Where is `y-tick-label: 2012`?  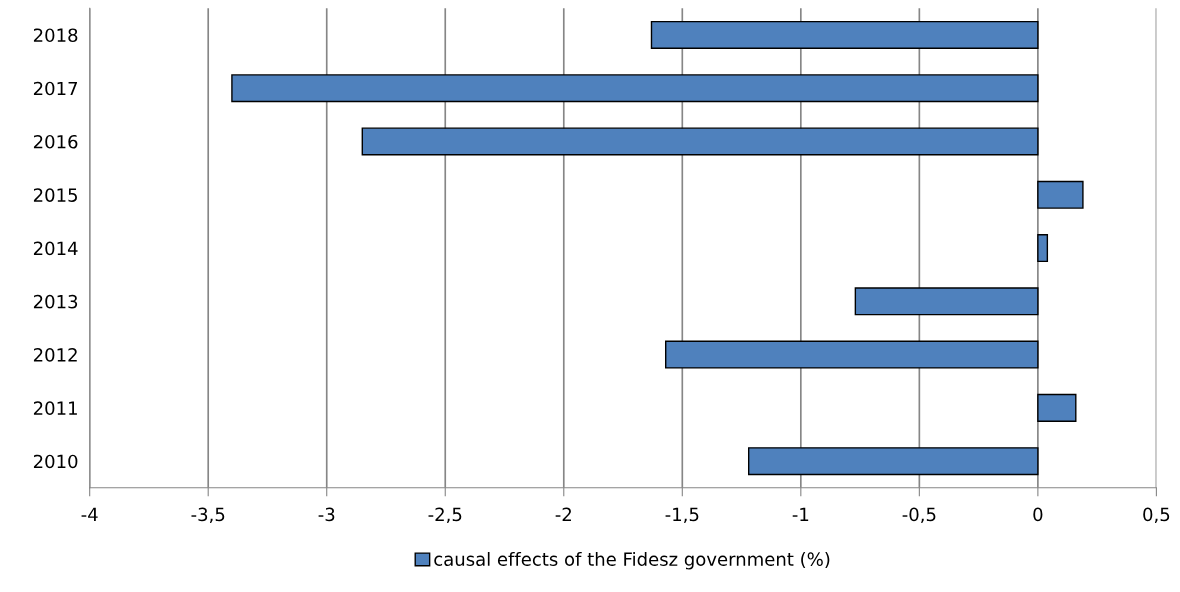 y-tick-label: 2012 is located at coordinates (55, 355).